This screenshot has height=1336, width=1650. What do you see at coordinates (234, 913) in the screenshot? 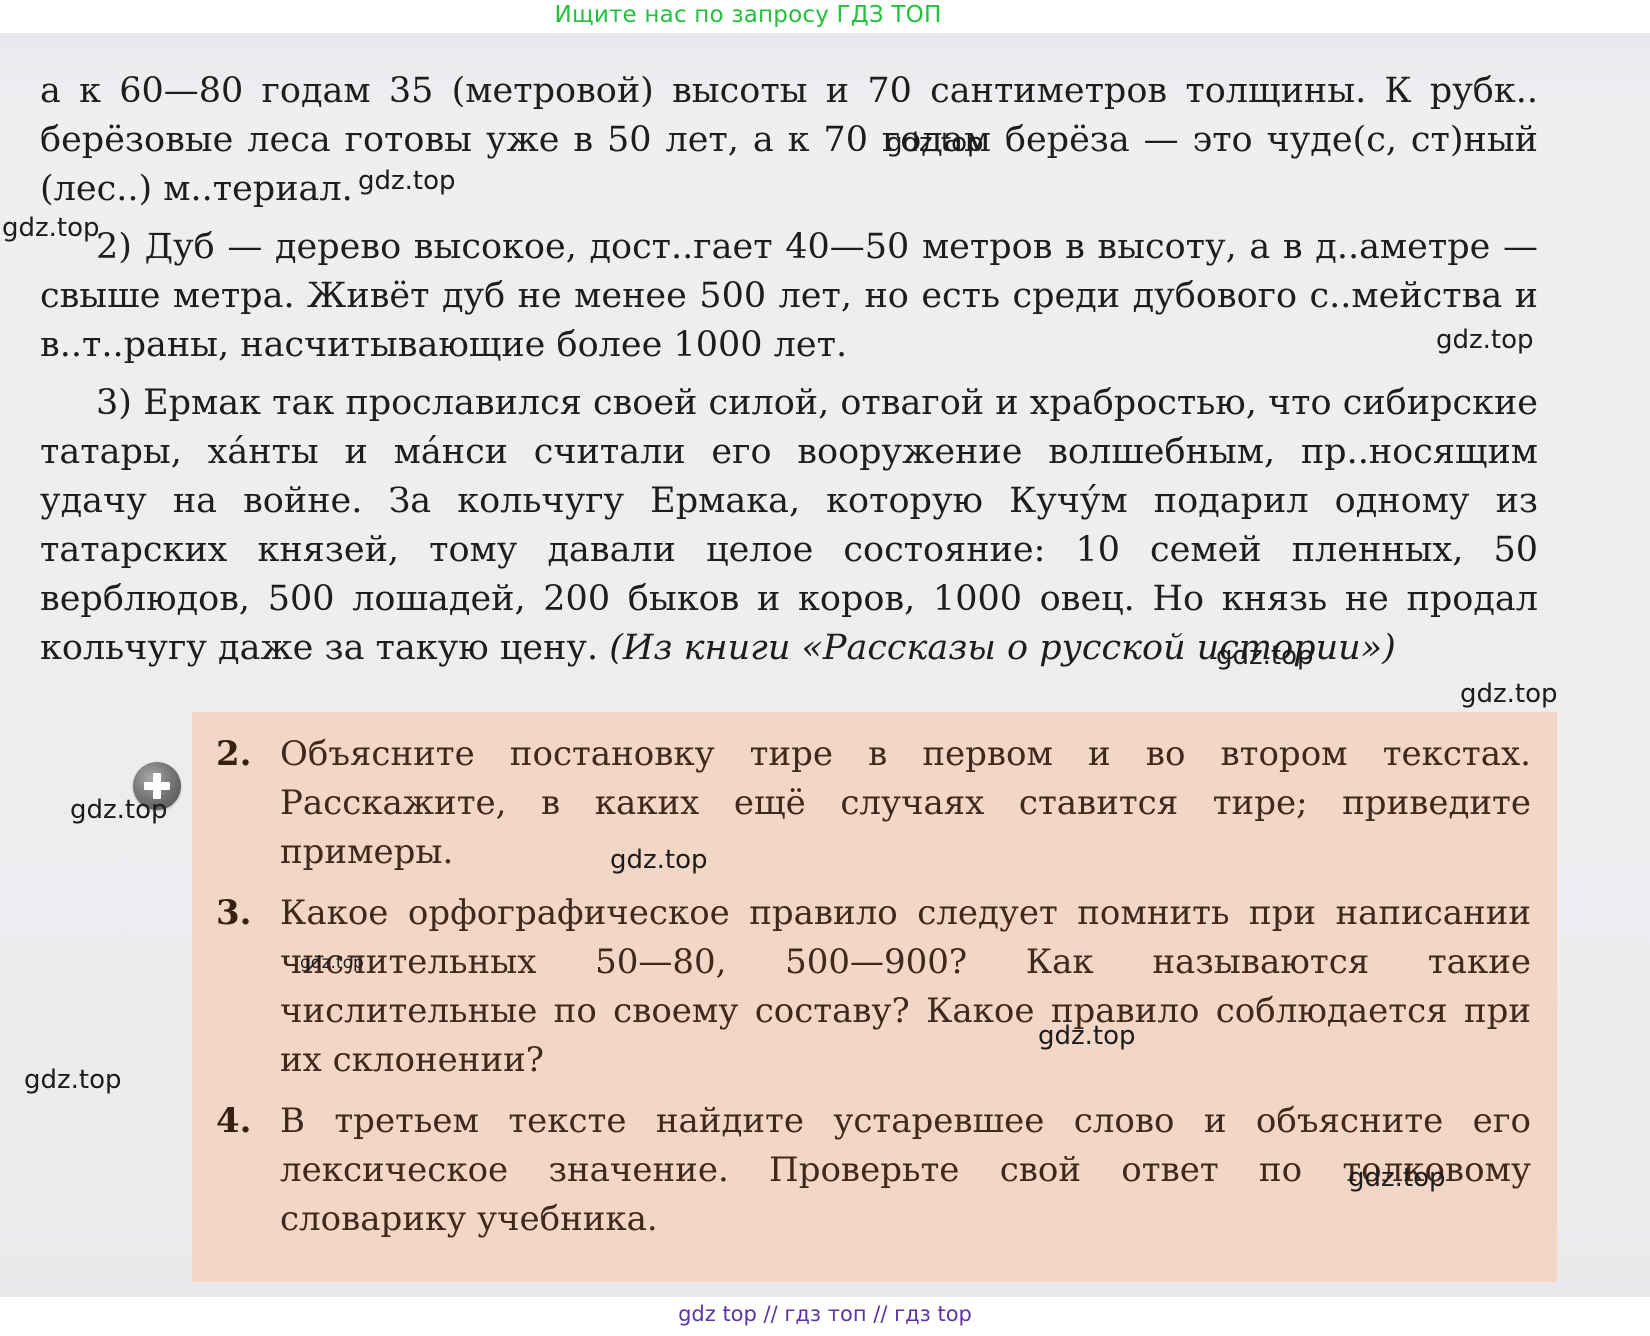
I see `question-3-number: 3.` at bounding box center [234, 913].